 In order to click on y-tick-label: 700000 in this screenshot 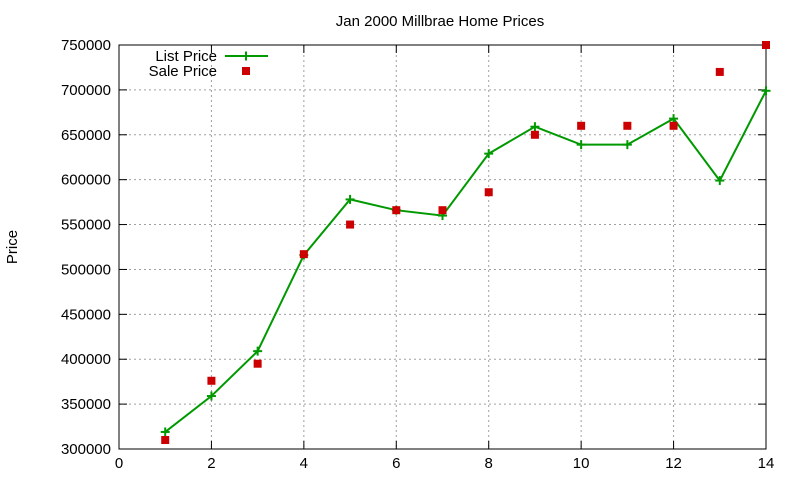, I will do `click(86, 90)`.